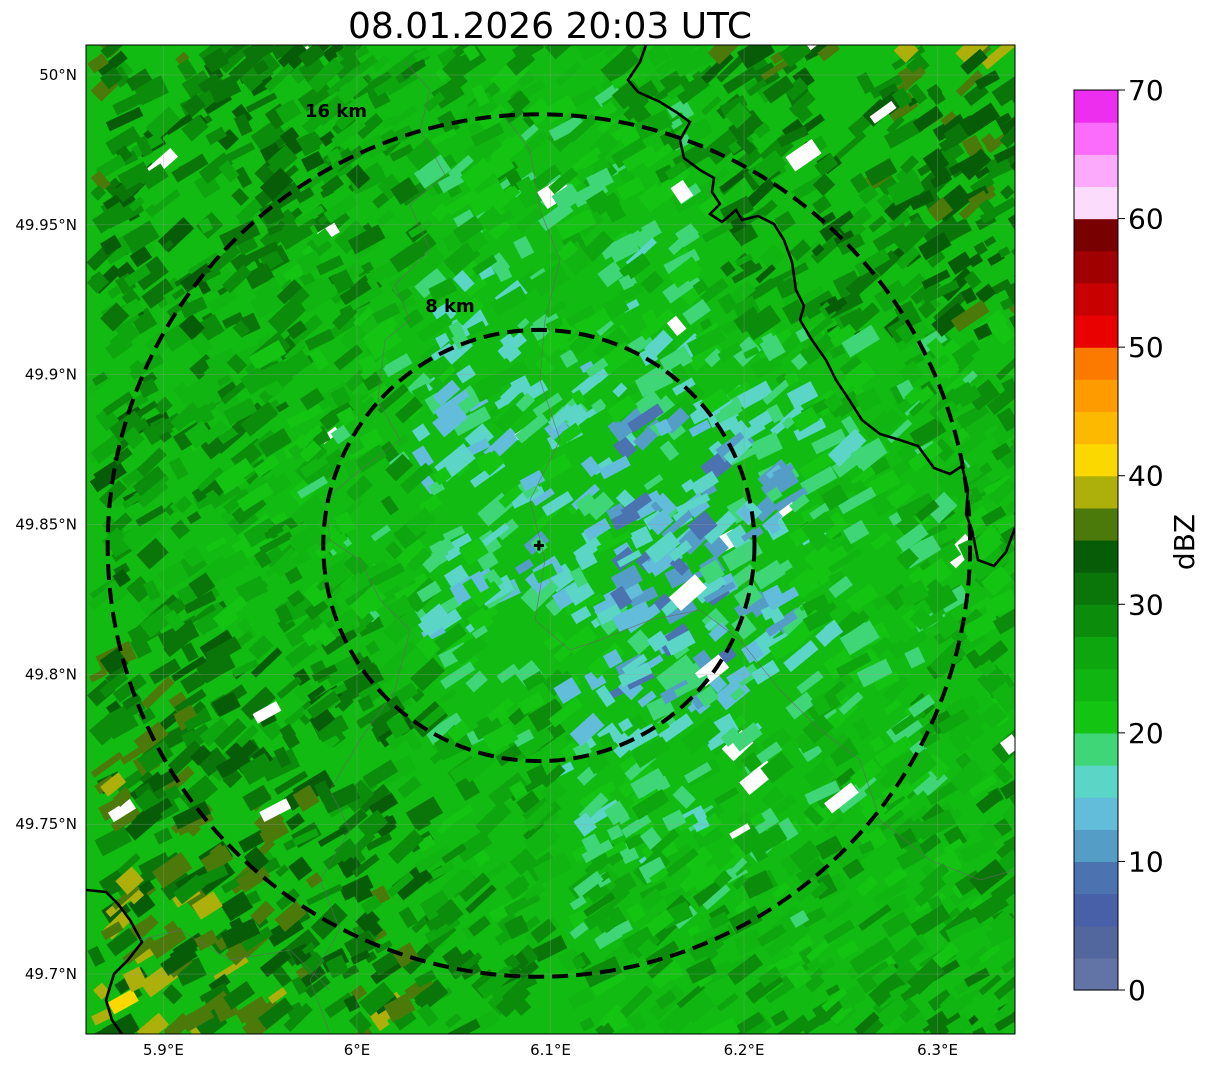 Image resolution: width=1207 pixels, height=1069 pixels. I want to click on national-border-southwest, so click(115, 961).